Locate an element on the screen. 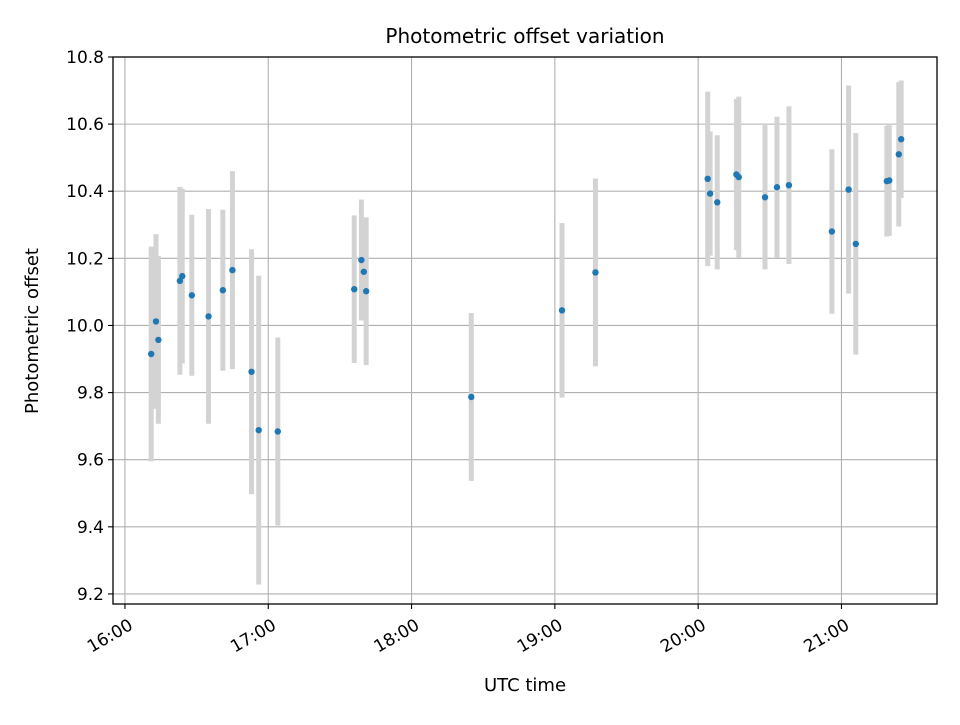  y-tick-label: 10.8 is located at coordinates (85, 58).